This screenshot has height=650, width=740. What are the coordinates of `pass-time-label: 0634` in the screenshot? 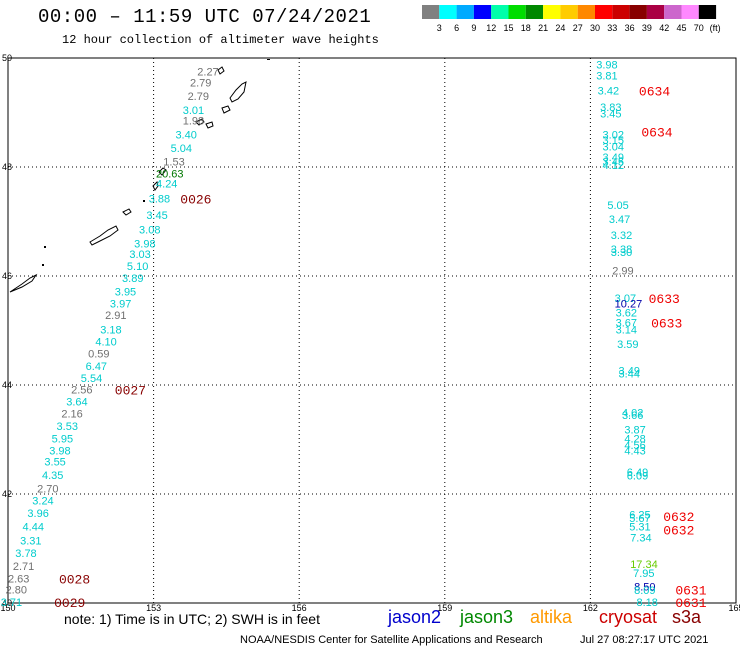 It's located at (654, 92).